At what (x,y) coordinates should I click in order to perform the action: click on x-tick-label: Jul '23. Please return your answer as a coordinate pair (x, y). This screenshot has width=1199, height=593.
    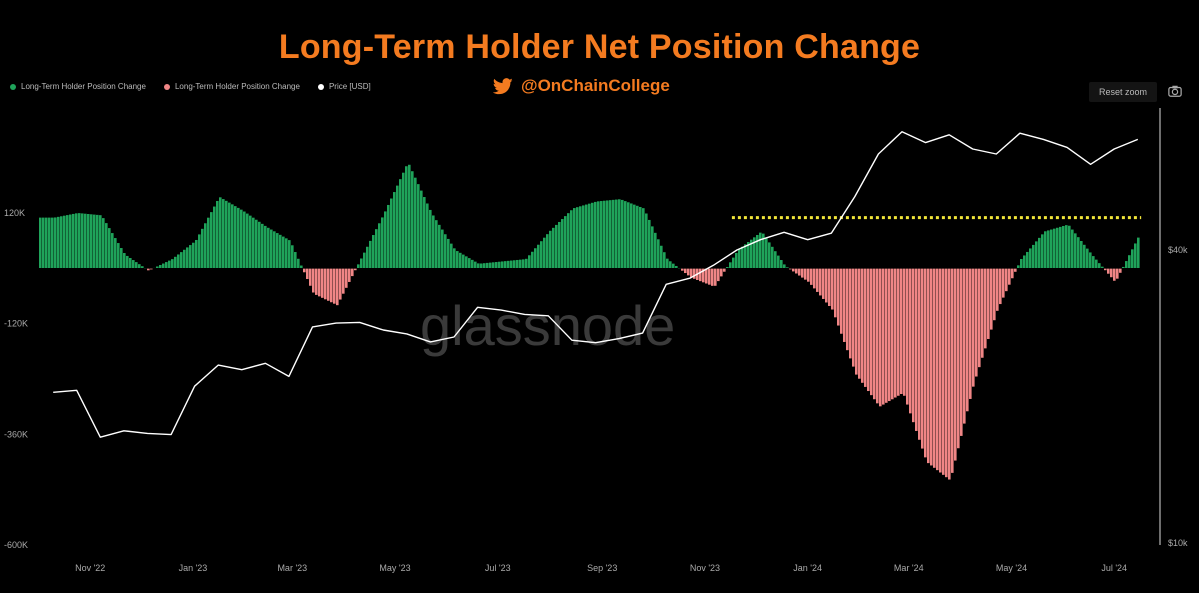
    Looking at the image, I should click on (498, 568).